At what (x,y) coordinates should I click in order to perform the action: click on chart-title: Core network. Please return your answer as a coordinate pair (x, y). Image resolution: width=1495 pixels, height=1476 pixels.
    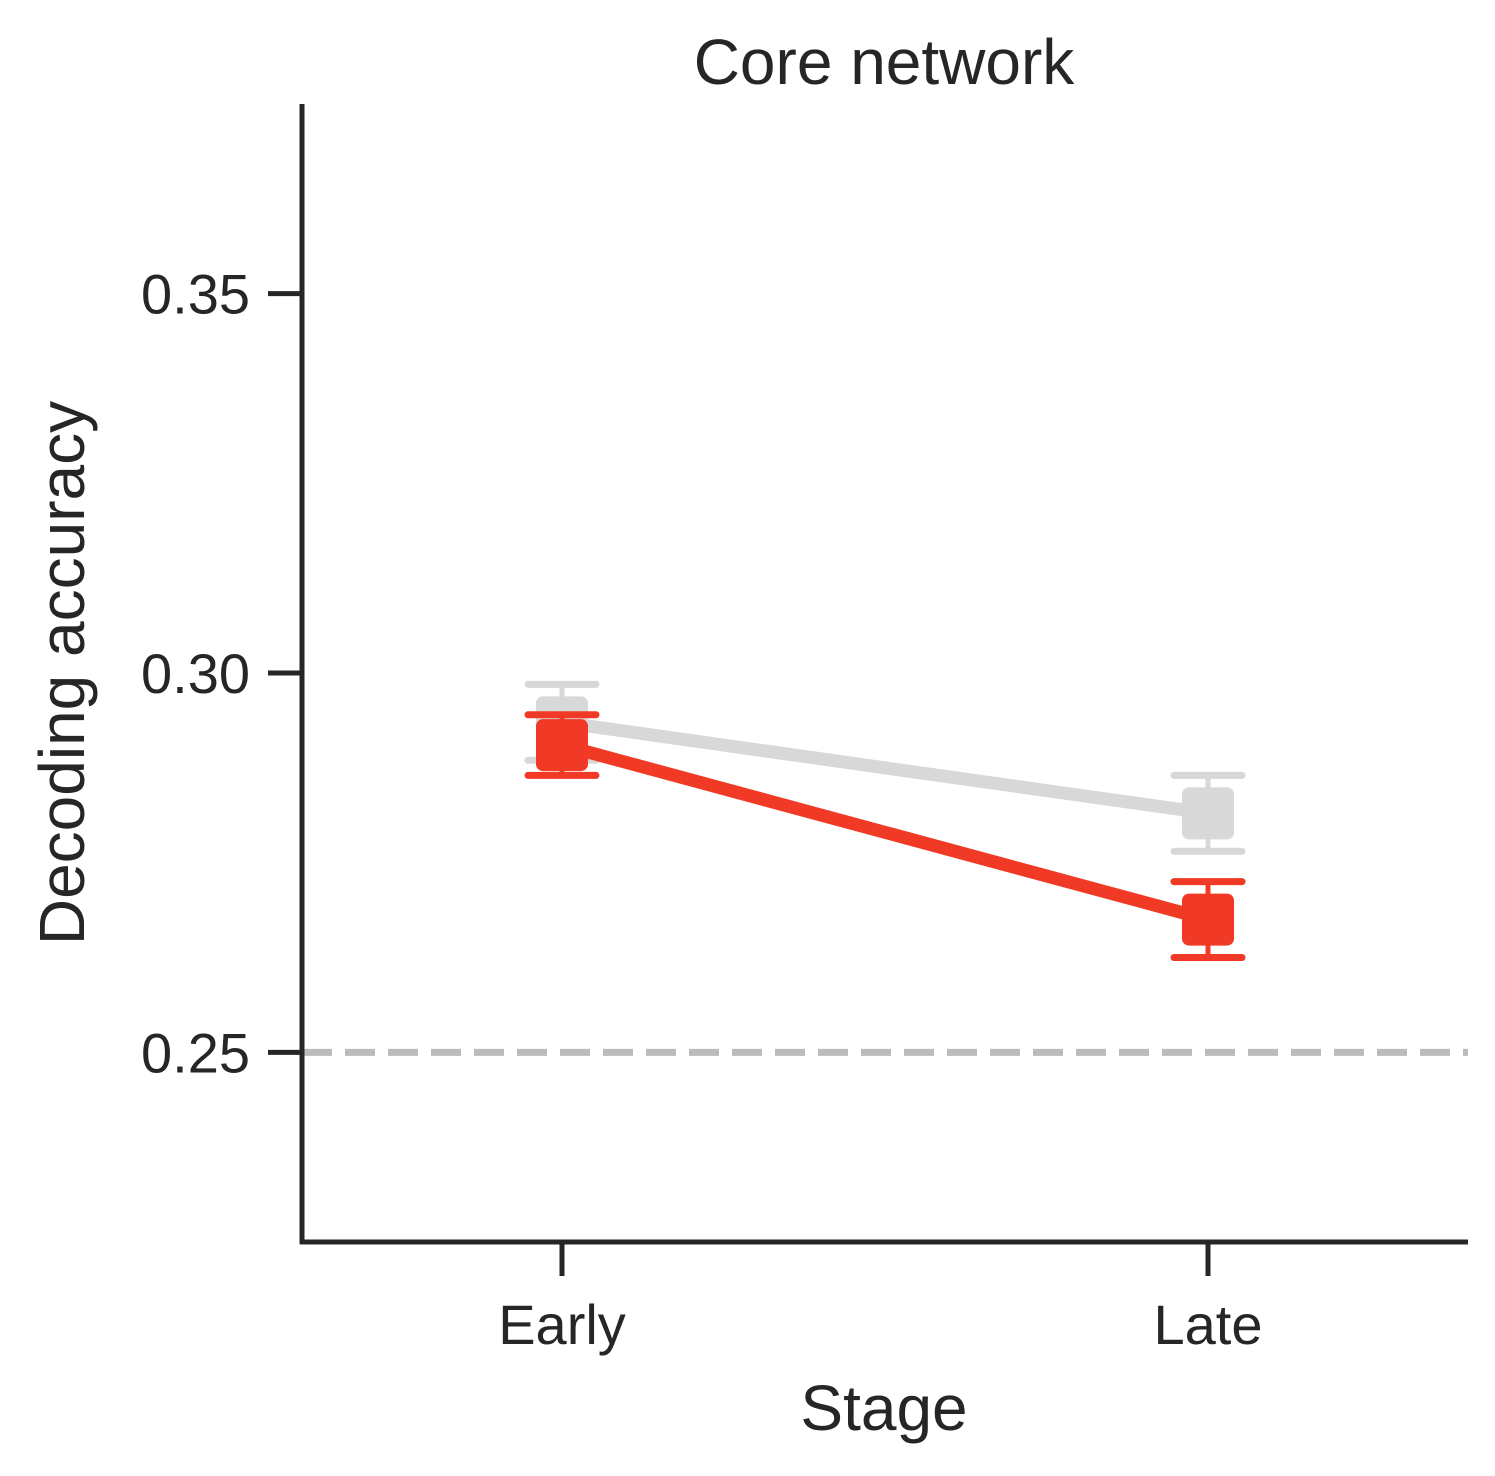
    Looking at the image, I should click on (885, 62).